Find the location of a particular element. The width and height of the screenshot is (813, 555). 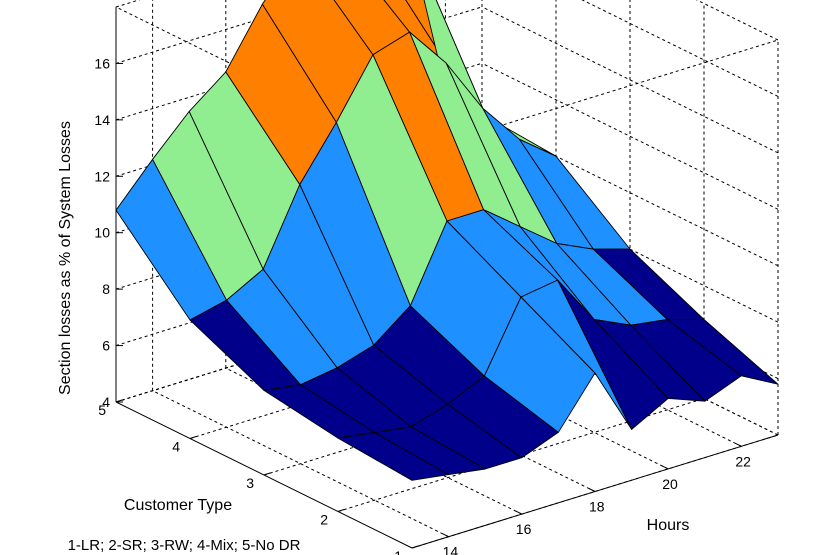

z-tick-label: 14 is located at coordinates (102, 120).